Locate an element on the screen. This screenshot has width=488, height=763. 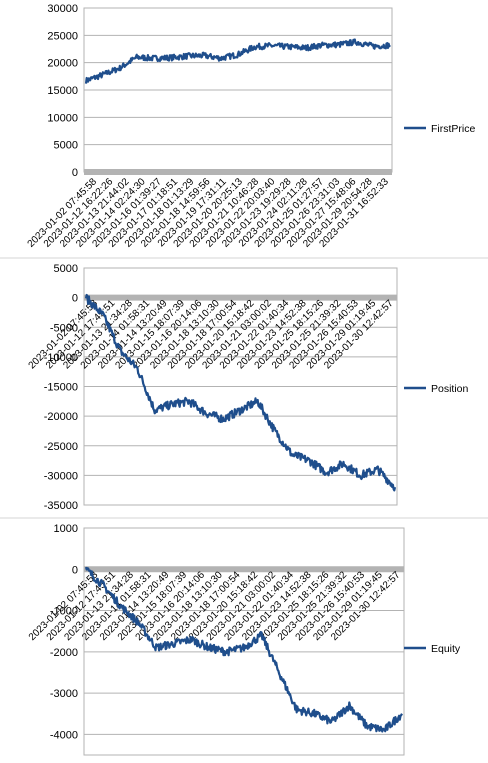
y-tick-label: -20000 is located at coordinates (61, 417).